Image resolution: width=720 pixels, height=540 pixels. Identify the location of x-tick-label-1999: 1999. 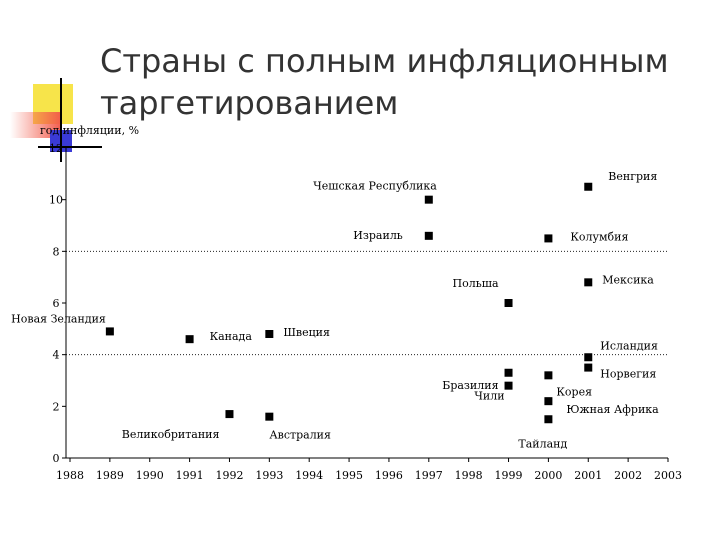
(509, 475).